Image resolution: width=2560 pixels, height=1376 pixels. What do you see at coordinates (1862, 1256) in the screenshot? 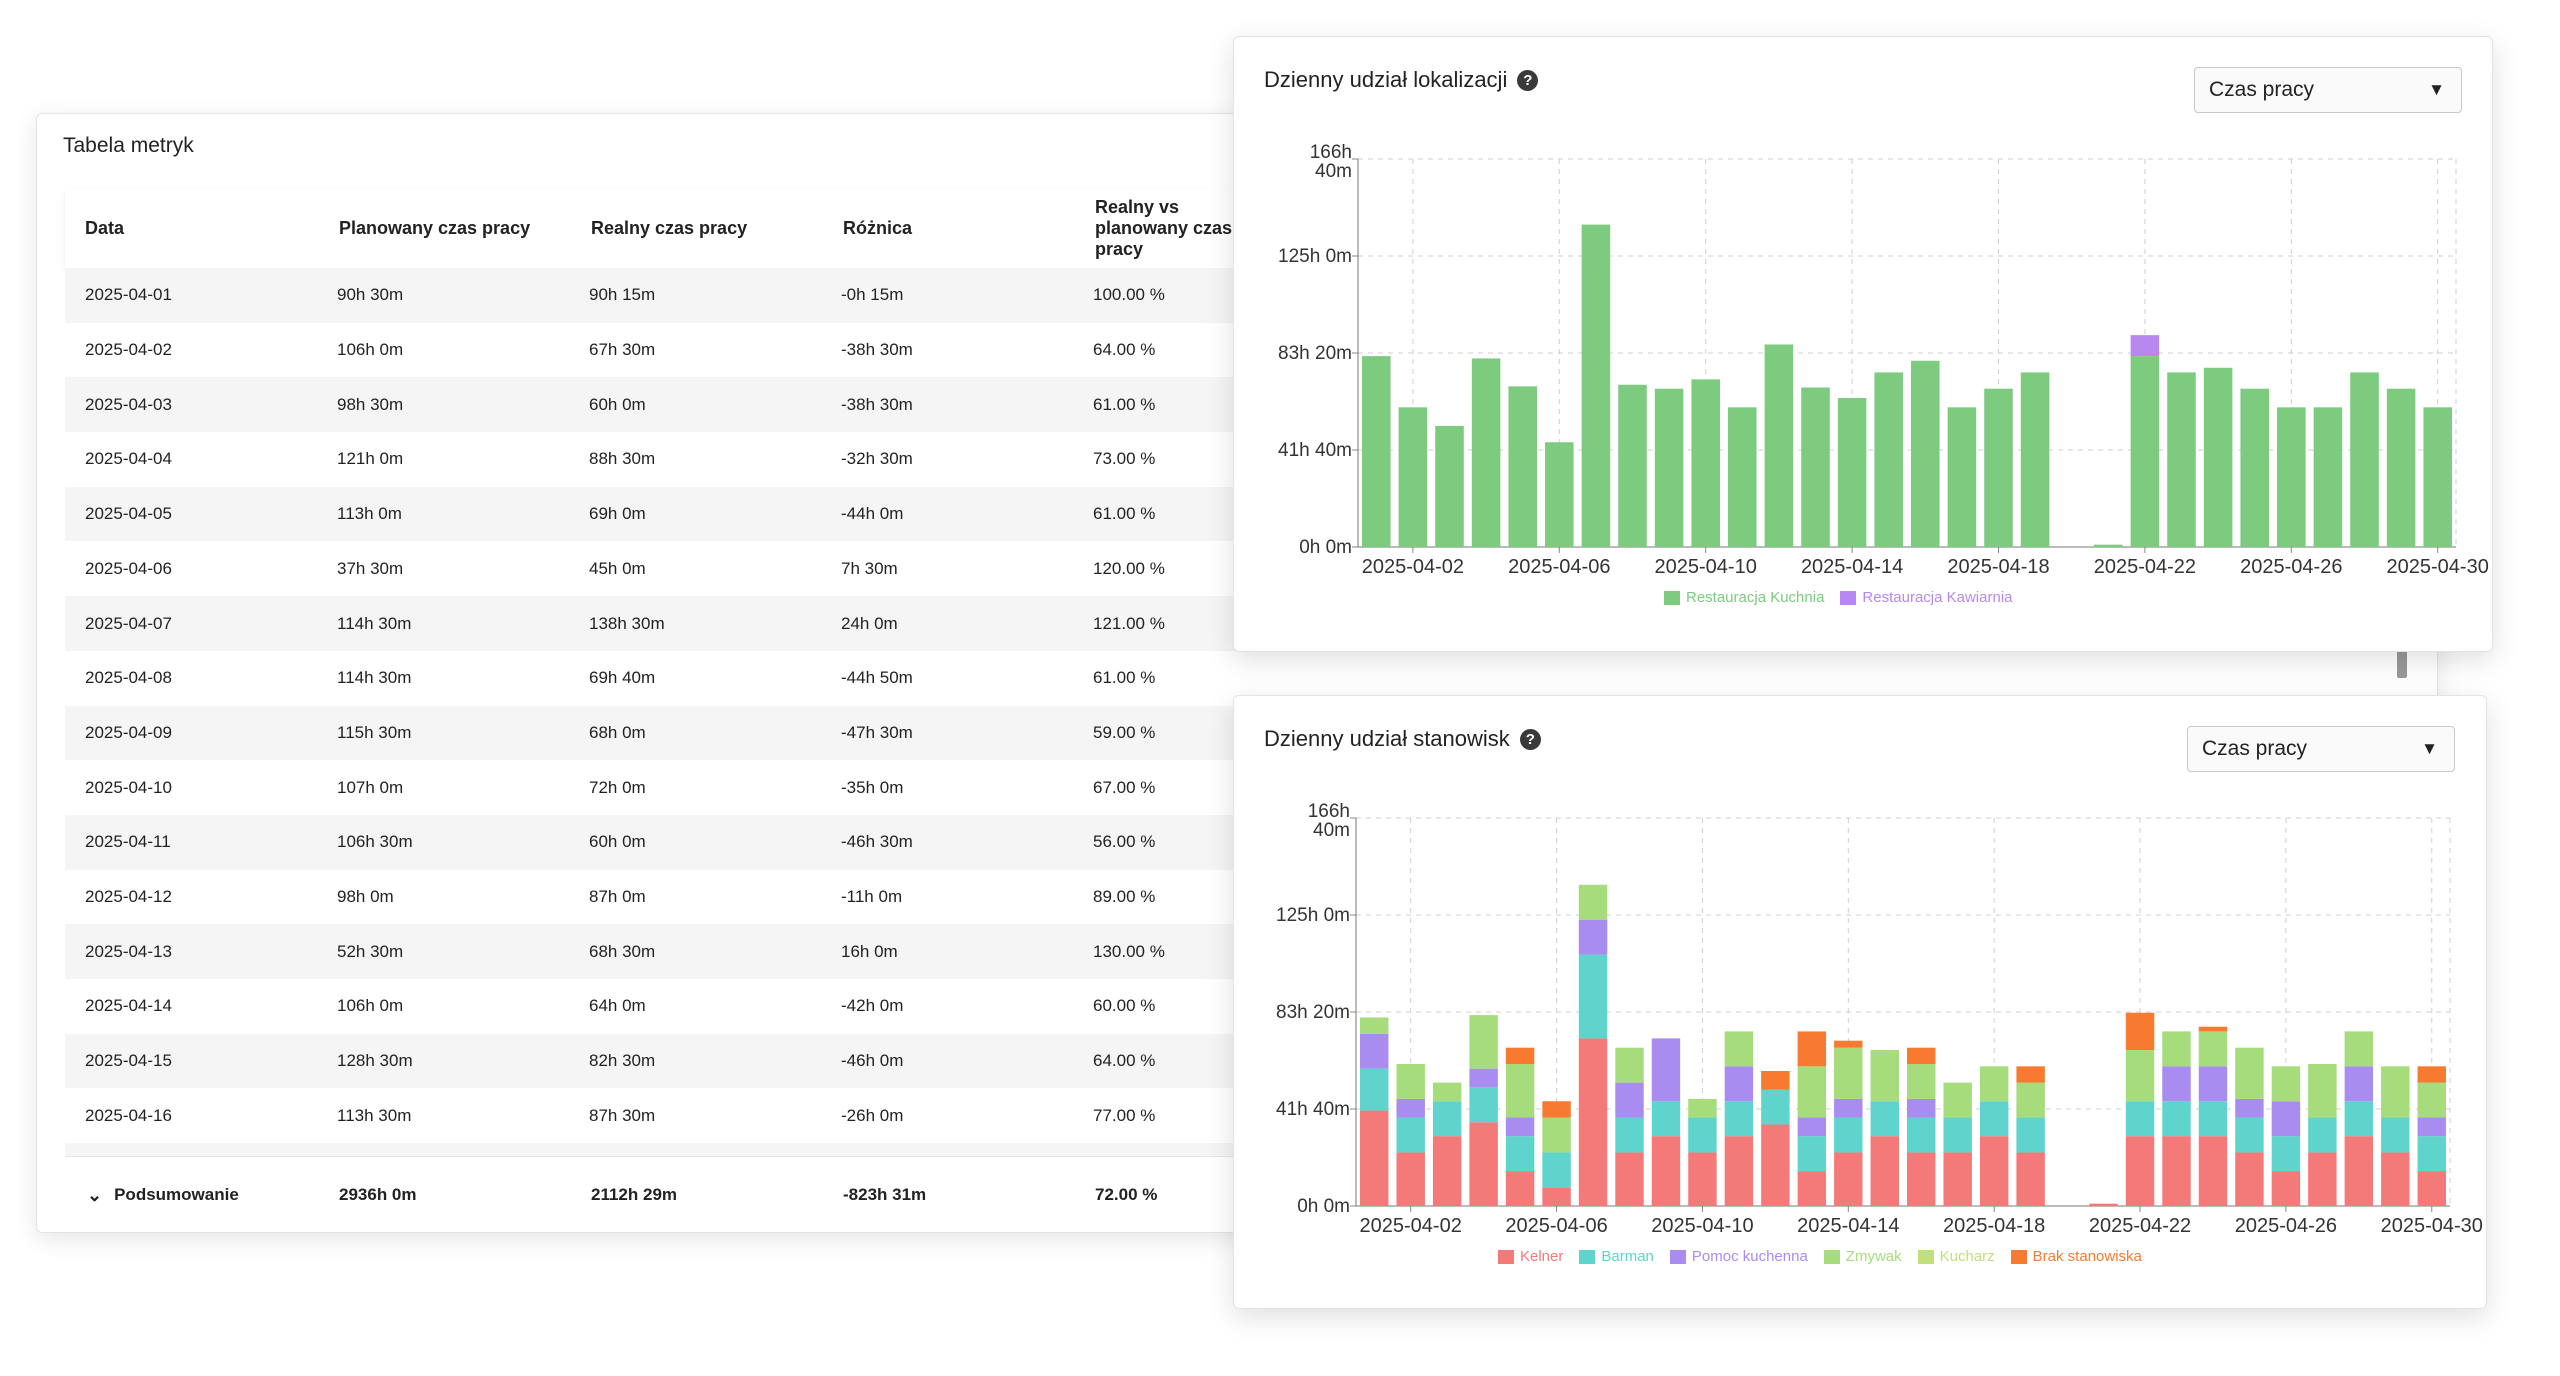
I see `legend-item: Zmywak` at bounding box center [1862, 1256].